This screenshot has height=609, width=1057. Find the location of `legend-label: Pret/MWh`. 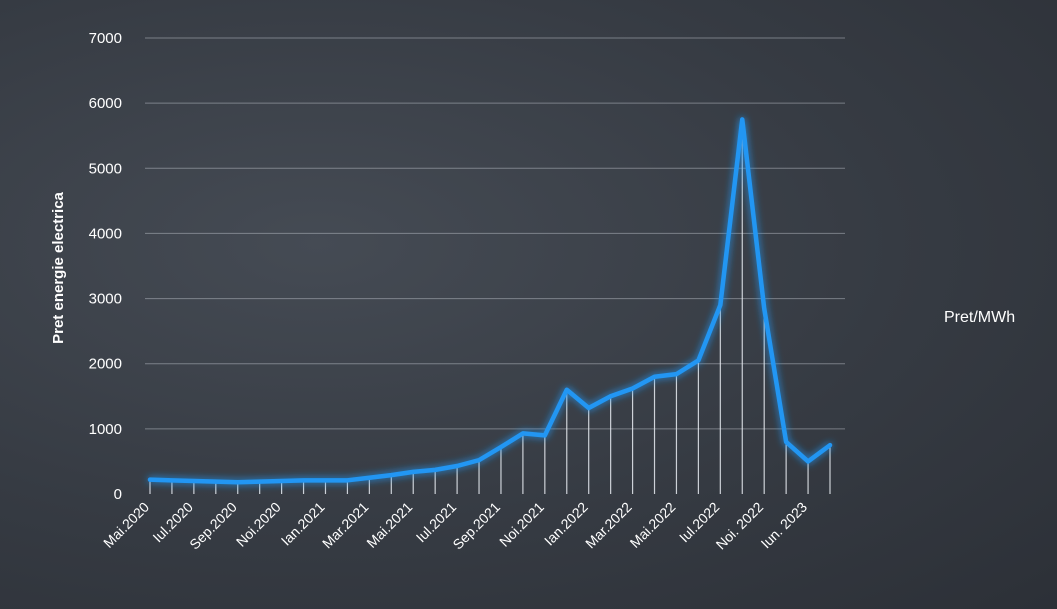

legend-label: Pret/MWh is located at coordinates (979, 317).